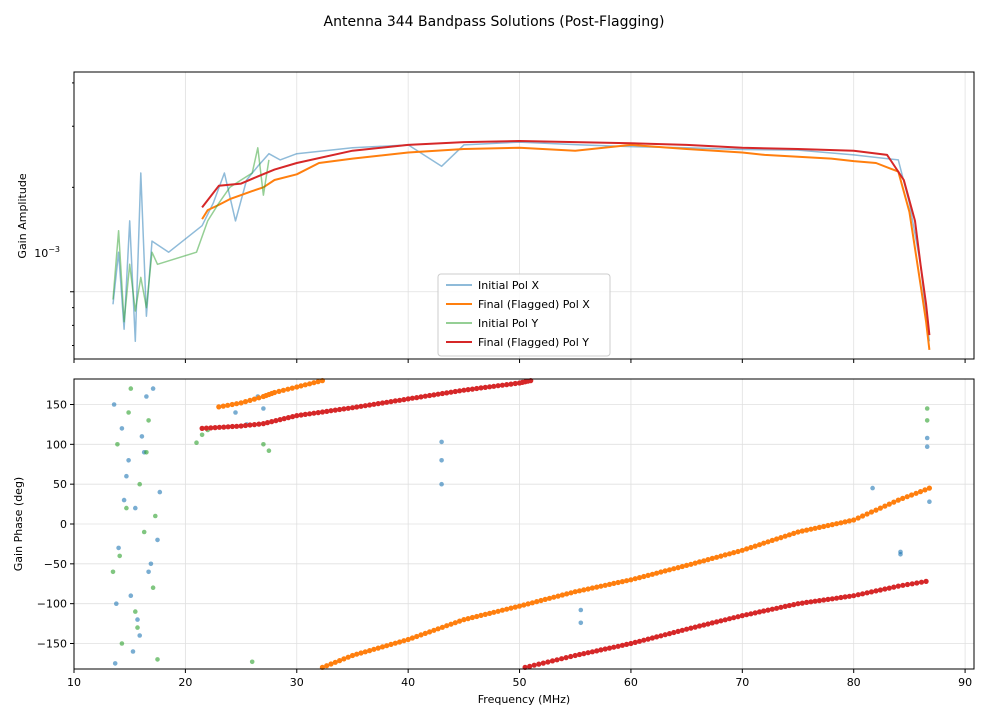  What do you see at coordinates (520, 682) in the screenshot?
I see `phase-xtick-label: 50` at bounding box center [520, 682].